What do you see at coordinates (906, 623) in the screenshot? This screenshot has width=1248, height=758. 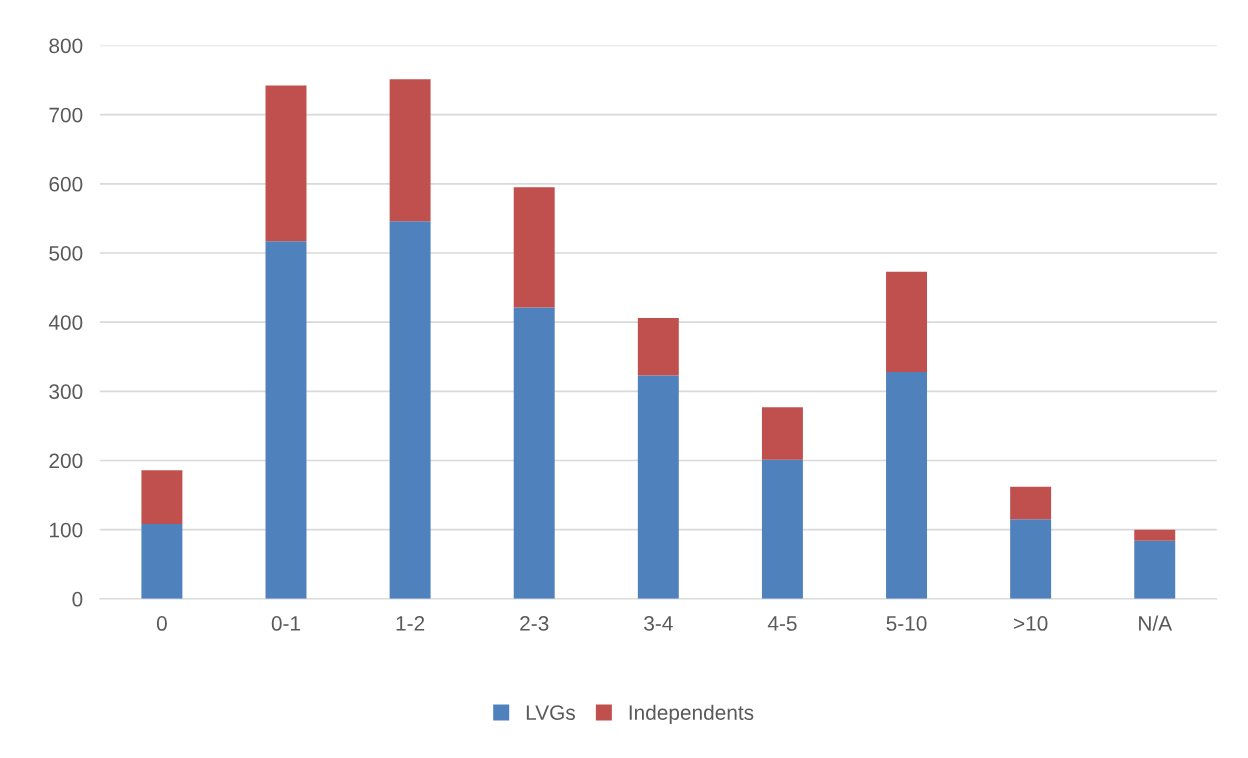 I see `x-tick-label: 5-10` at bounding box center [906, 623].